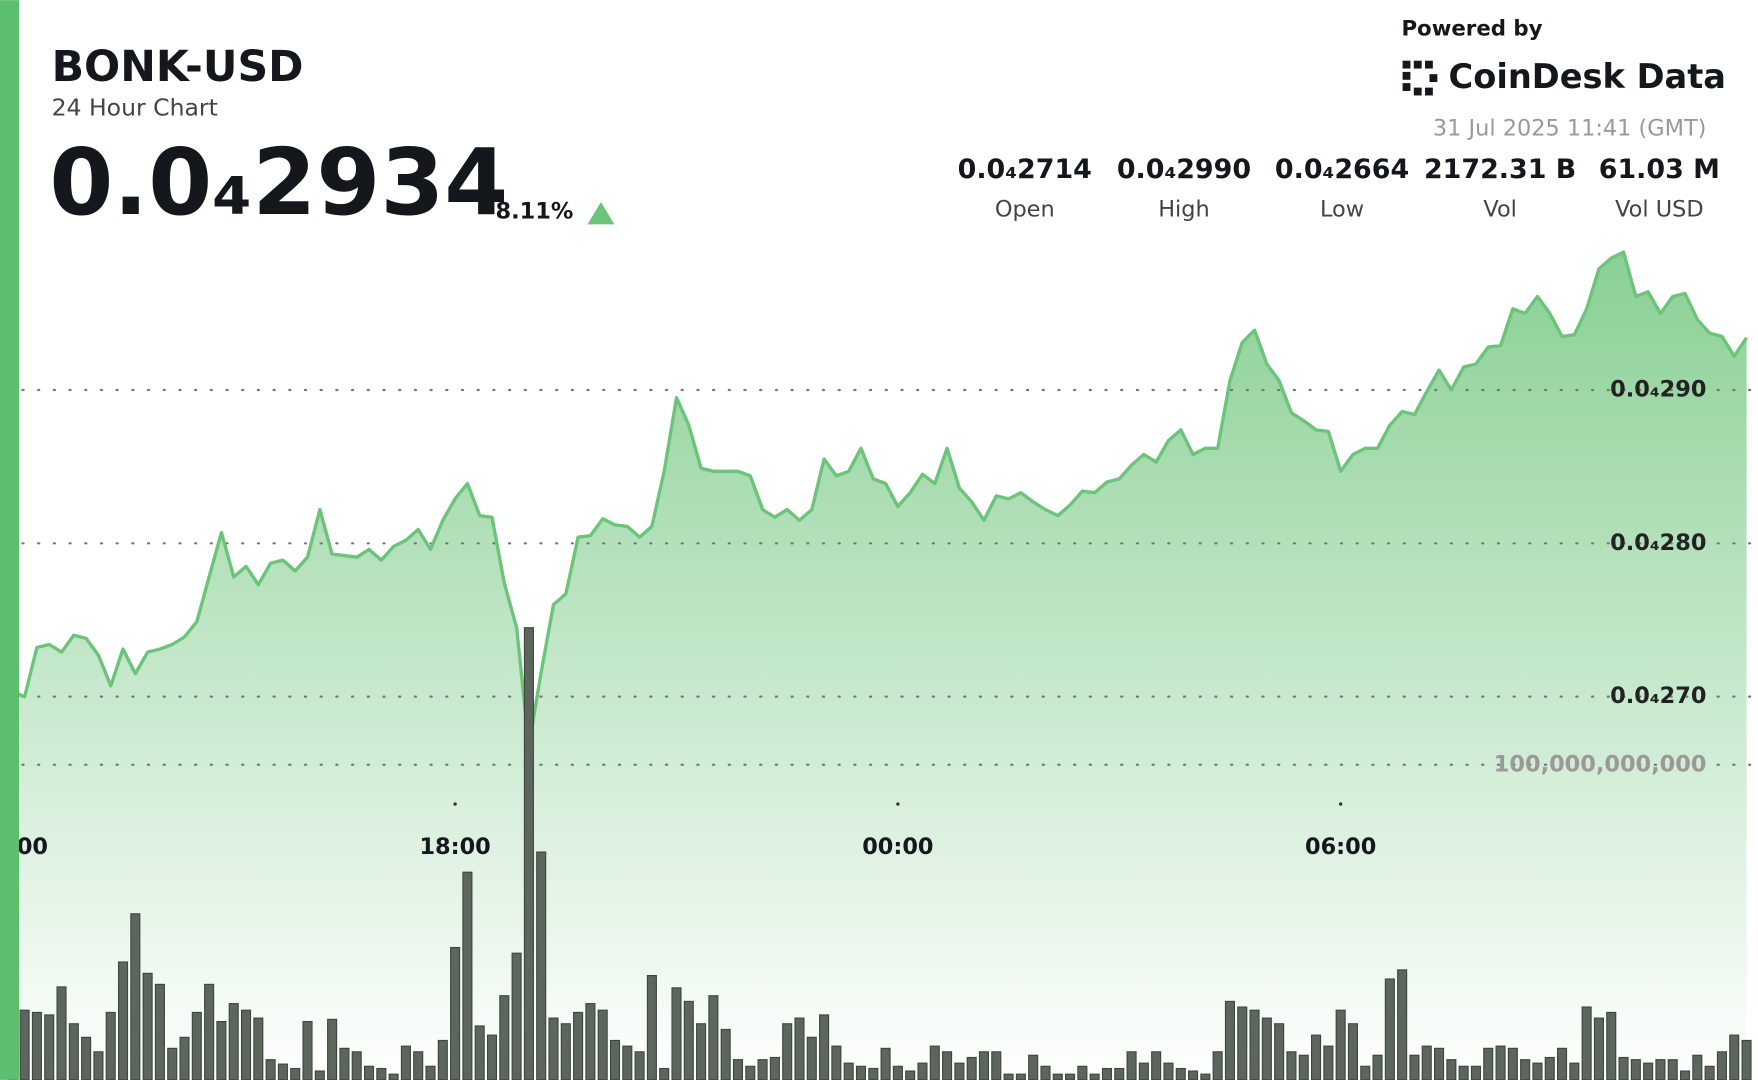 The image size is (1758, 1080). I want to click on stat-value: 0.0₄2714, so click(1025, 169).